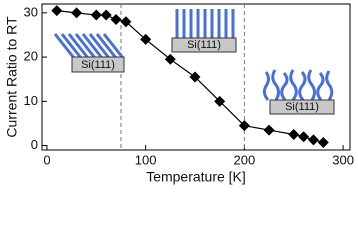  I want to click on x-axis-label: Temperature [K], so click(196, 177).